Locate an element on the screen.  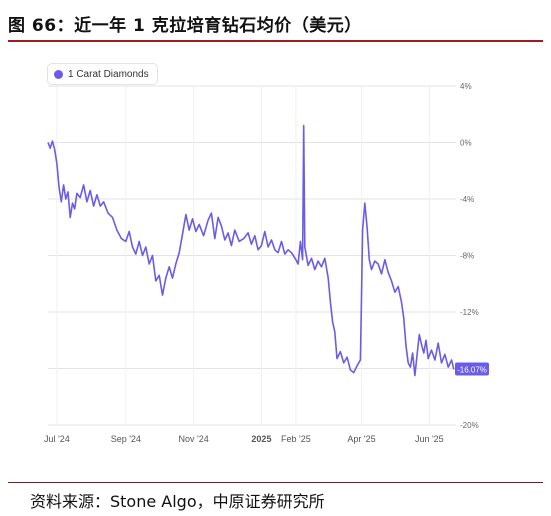
title-divider is located at coordinates (275, 41).